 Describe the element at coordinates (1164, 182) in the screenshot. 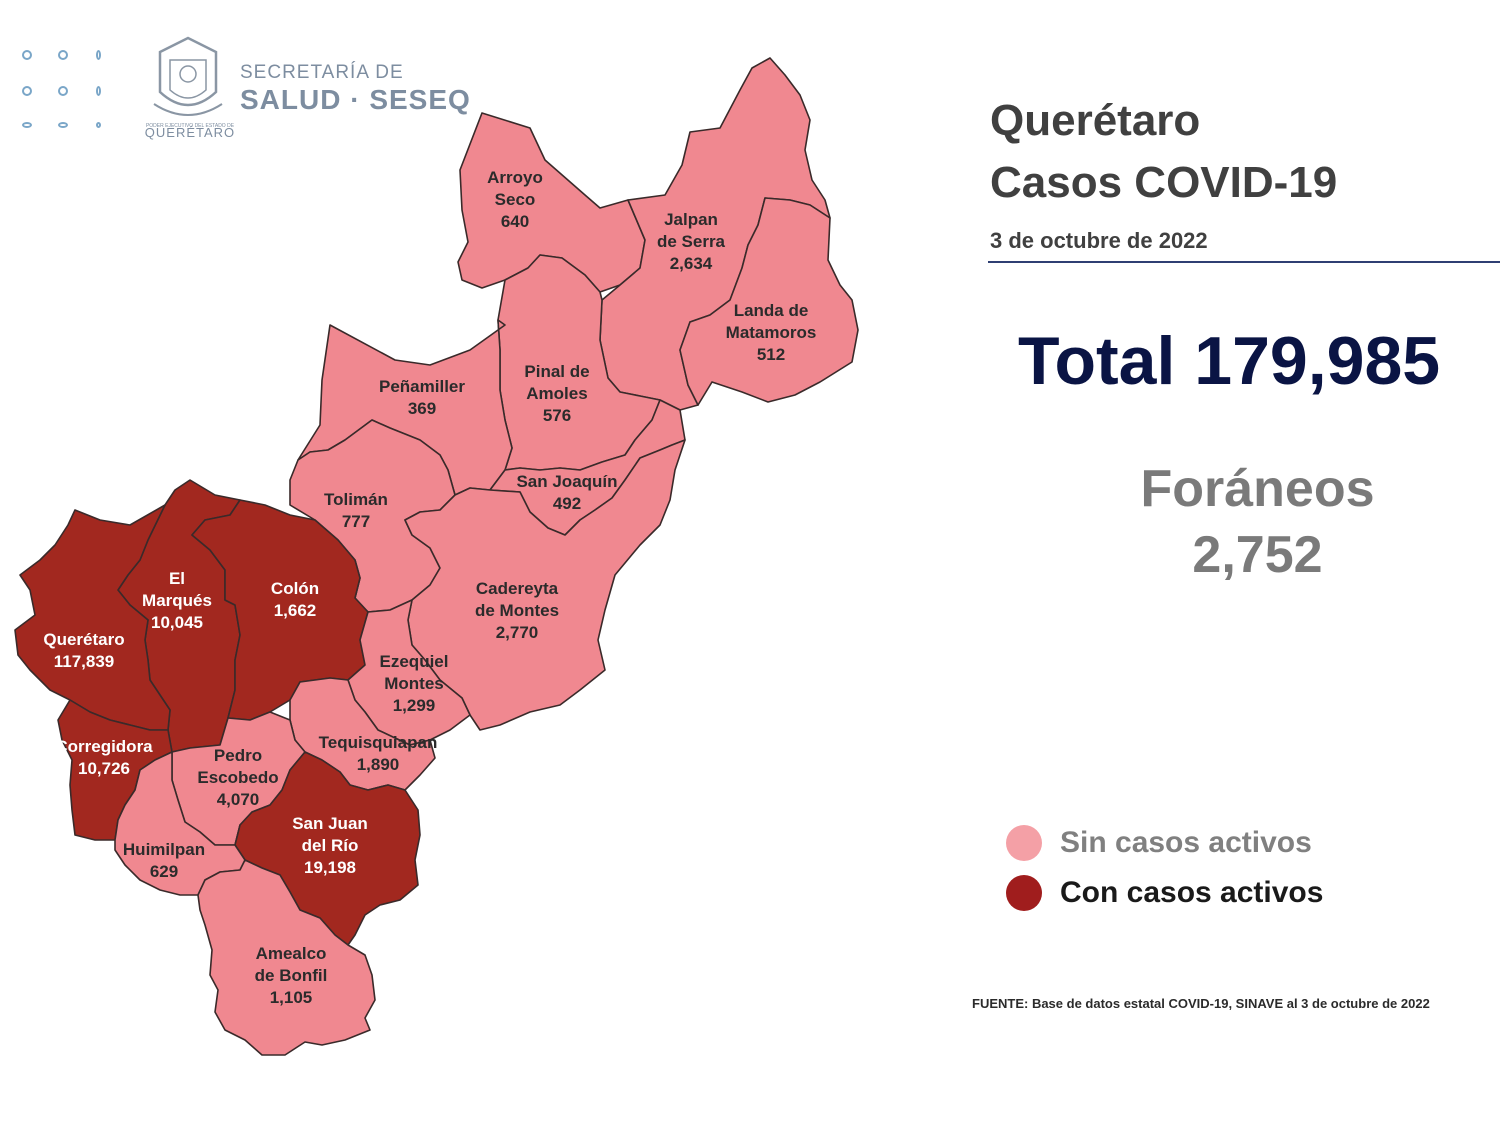

I see `title-line2: Casos COVID-19` at that location.